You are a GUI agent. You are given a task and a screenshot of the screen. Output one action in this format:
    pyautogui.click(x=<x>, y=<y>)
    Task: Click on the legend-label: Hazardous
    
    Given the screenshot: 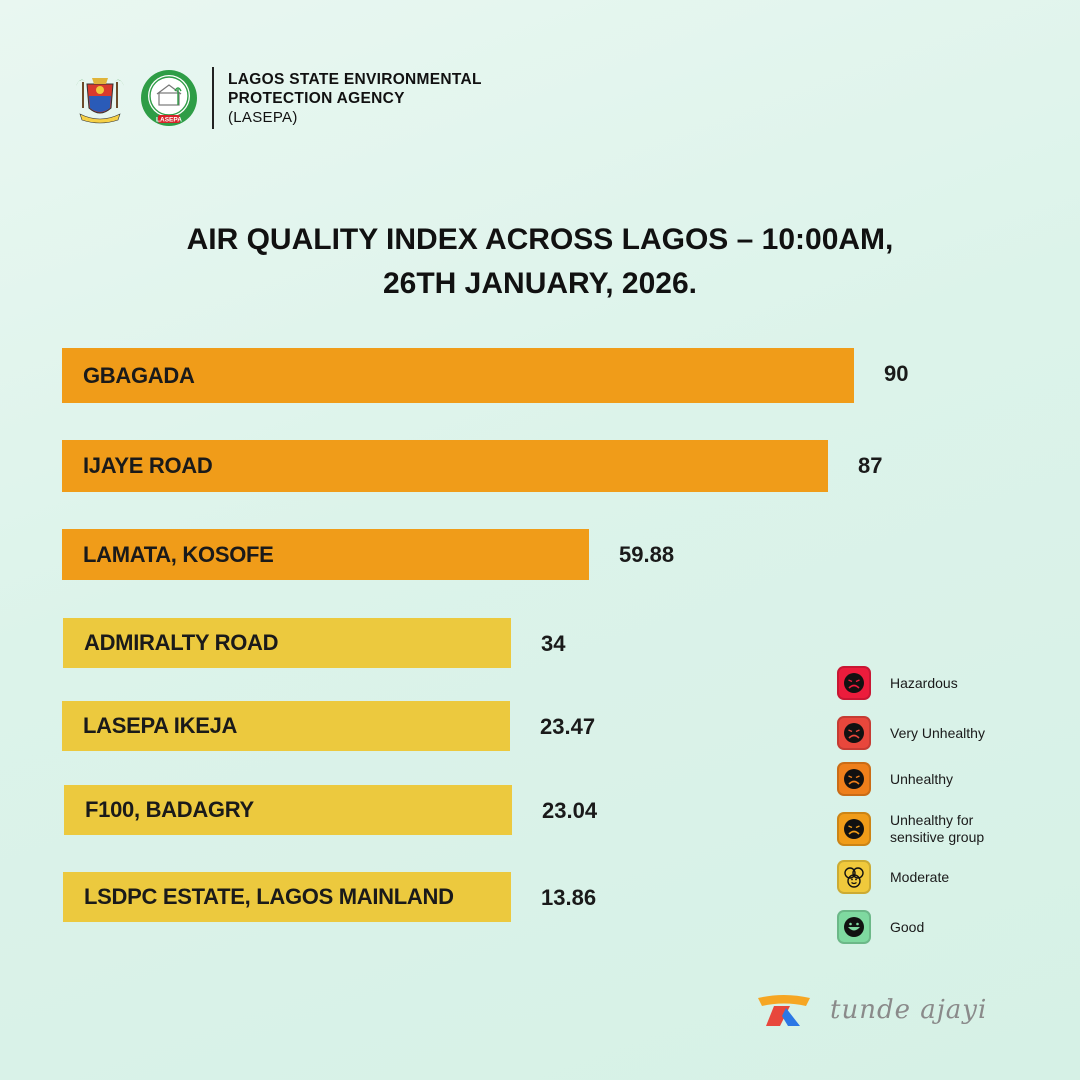 What is the action you would take?
    pyautogui.click(x=924, y=682)
    